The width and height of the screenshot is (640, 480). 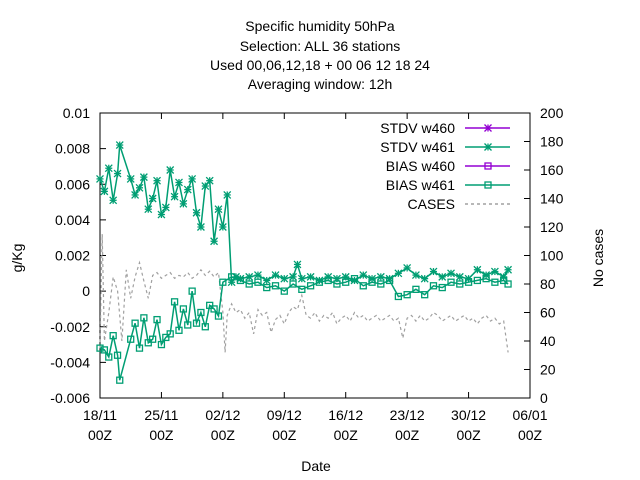 I want to click on legend-label: STDV w461, so click(x=417, y=147).